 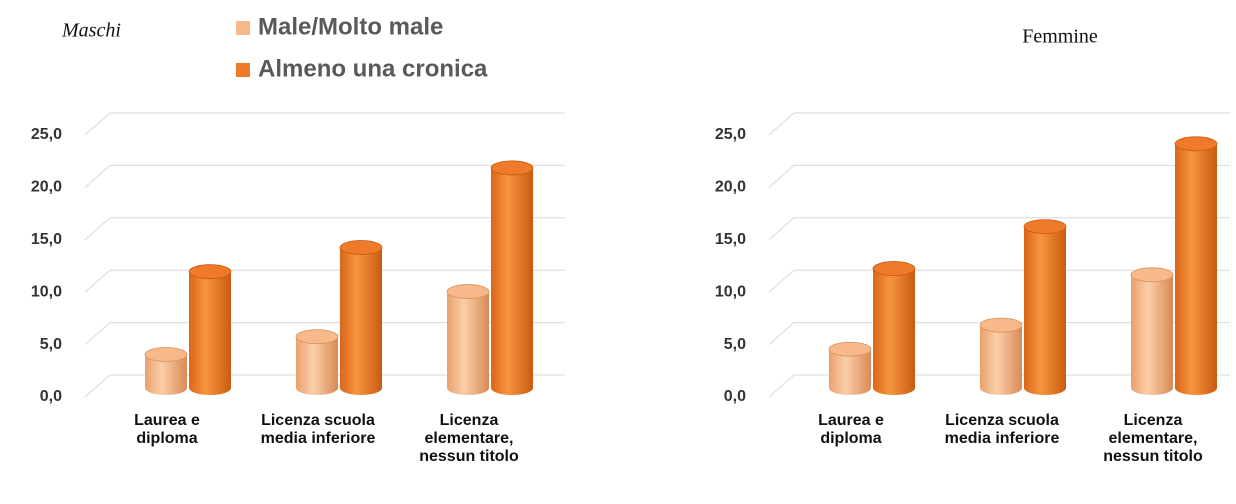 I want to click on legend-label: Almeno una cronica, so click(x=373, y=68).